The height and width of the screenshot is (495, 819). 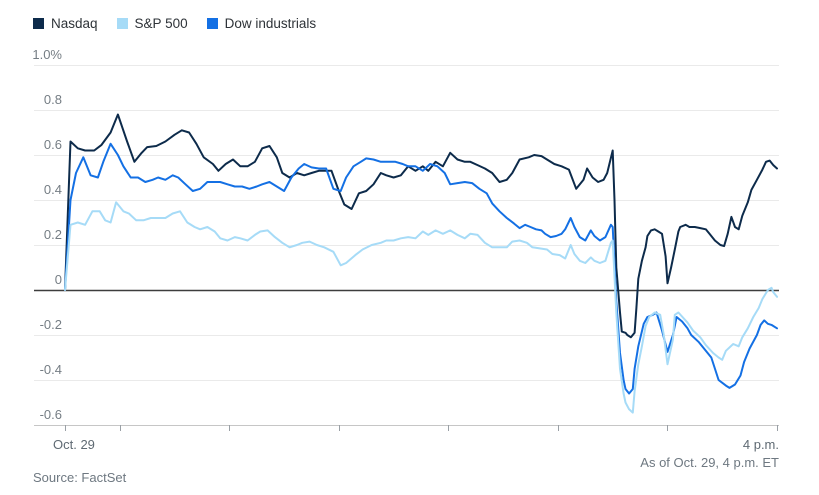 I want to click on y-axis-label: -0.4, so click(x=50, y=369).